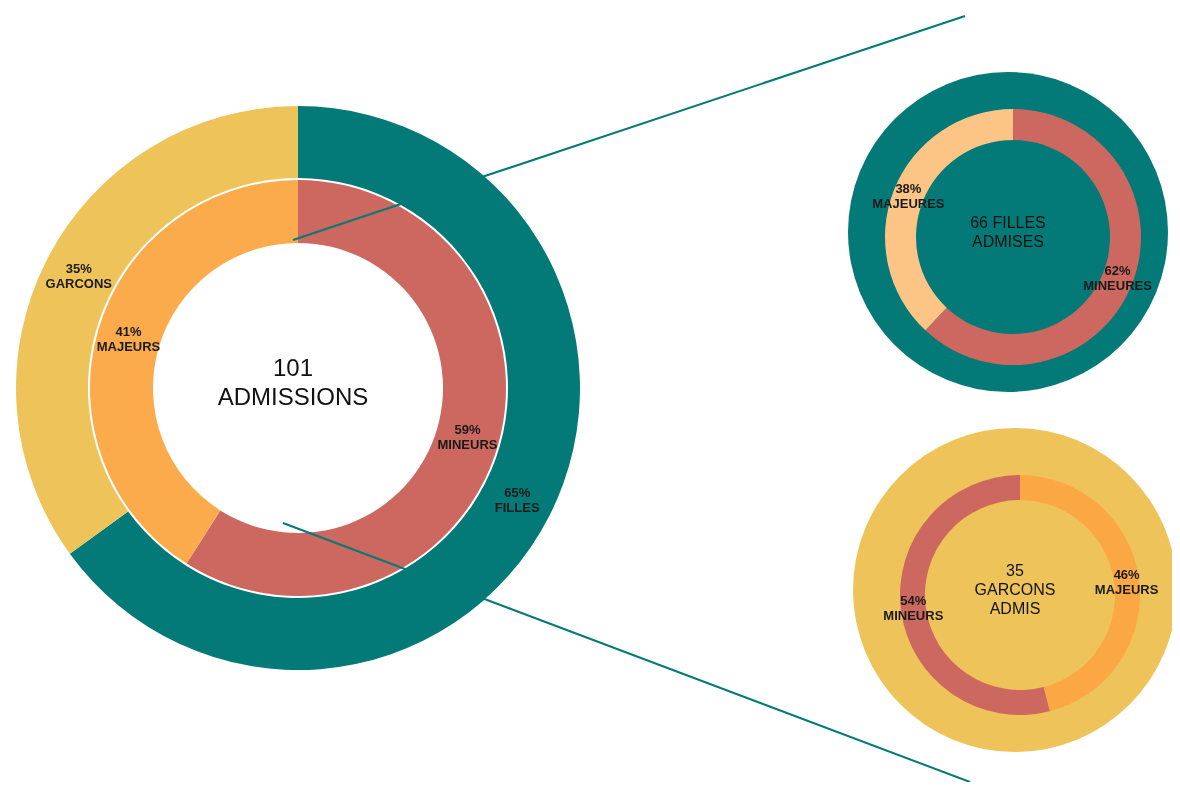 The image size is (1180, 790). What do you see at coordinates (908, 188) in the screenshot?
I see `data-label: 38%` at bounding box center [908, 188].